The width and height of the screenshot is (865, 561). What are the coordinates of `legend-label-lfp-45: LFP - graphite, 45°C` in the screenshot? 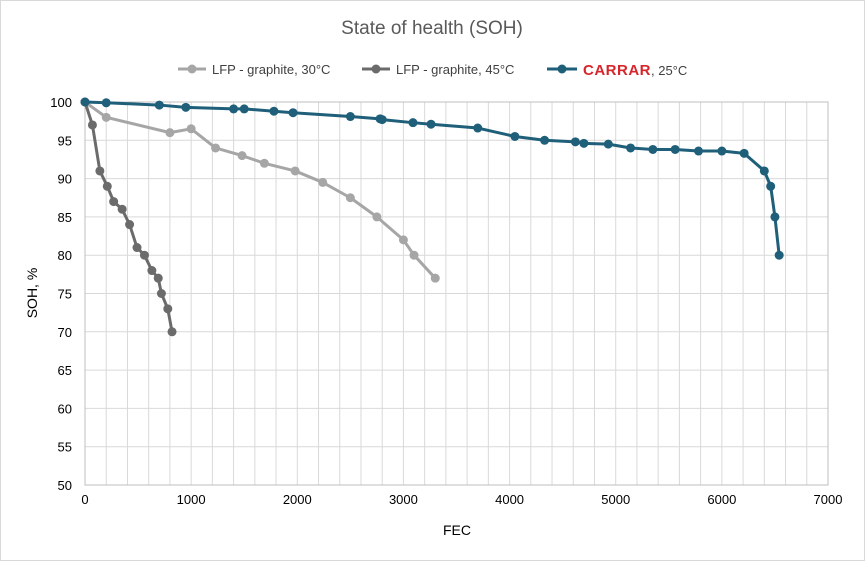 It's located at (455, 69).